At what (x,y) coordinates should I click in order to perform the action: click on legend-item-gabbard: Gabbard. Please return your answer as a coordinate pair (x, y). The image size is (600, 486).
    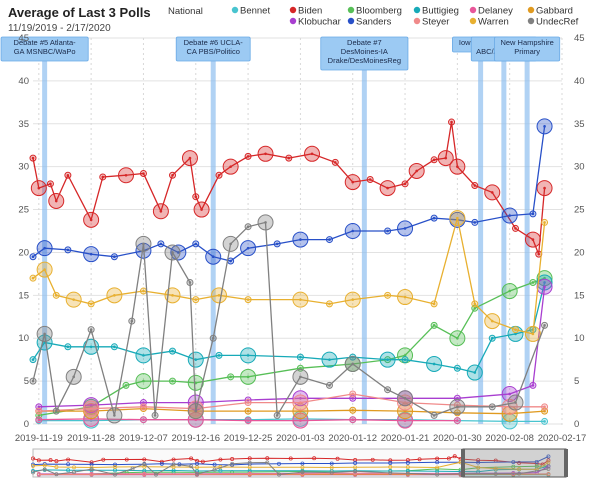
    Looking at the image, I should click on (550, 10).